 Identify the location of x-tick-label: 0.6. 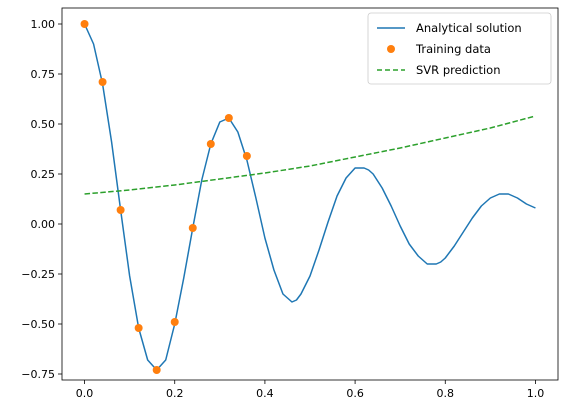
(355, 393).